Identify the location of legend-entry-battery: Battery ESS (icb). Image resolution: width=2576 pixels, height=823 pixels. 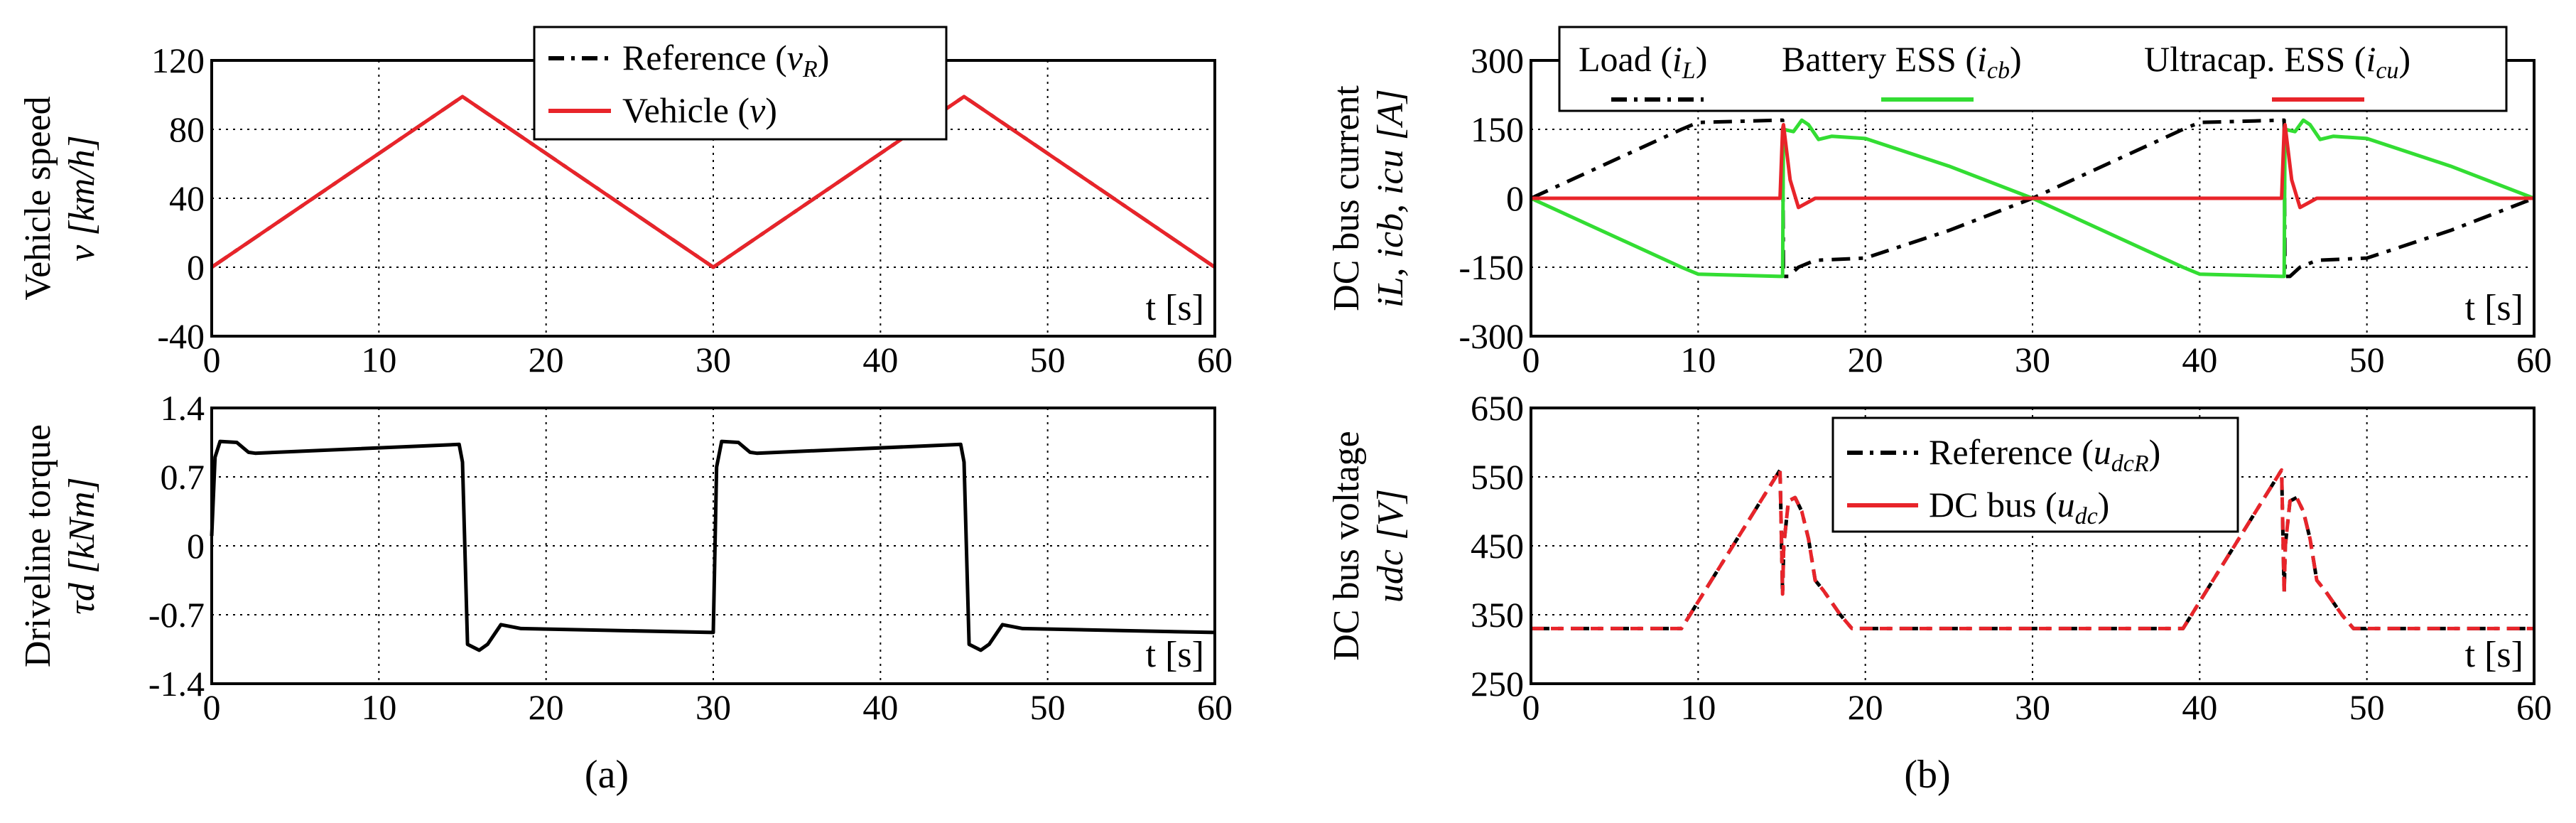
(1902, 61).